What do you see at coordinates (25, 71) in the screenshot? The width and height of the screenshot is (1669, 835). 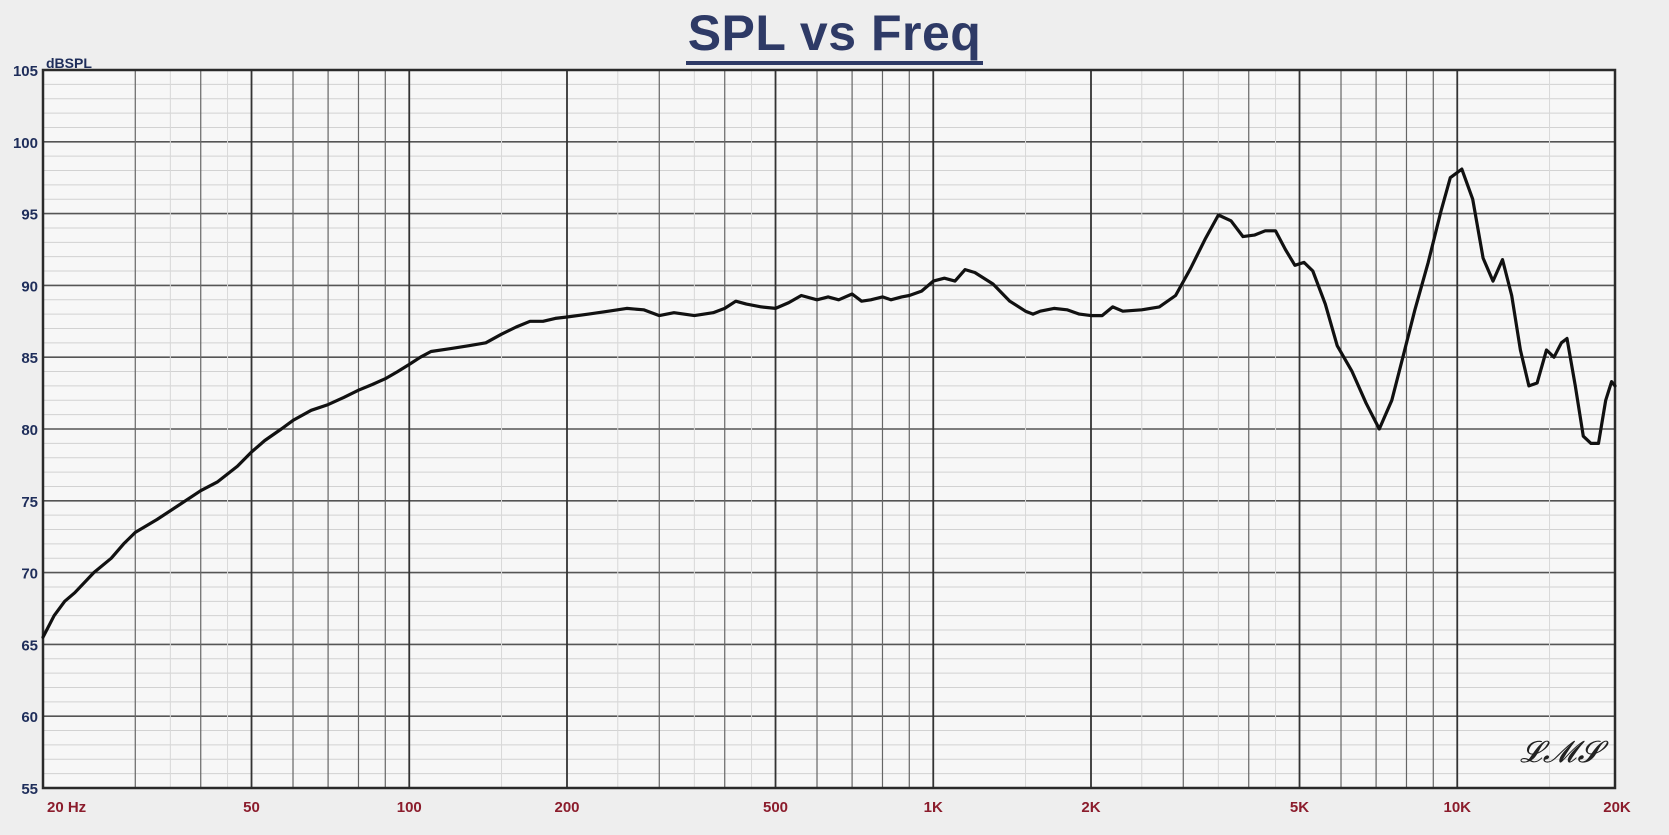 I see `y-tick-label: 105` at bounding box center [25, 71].